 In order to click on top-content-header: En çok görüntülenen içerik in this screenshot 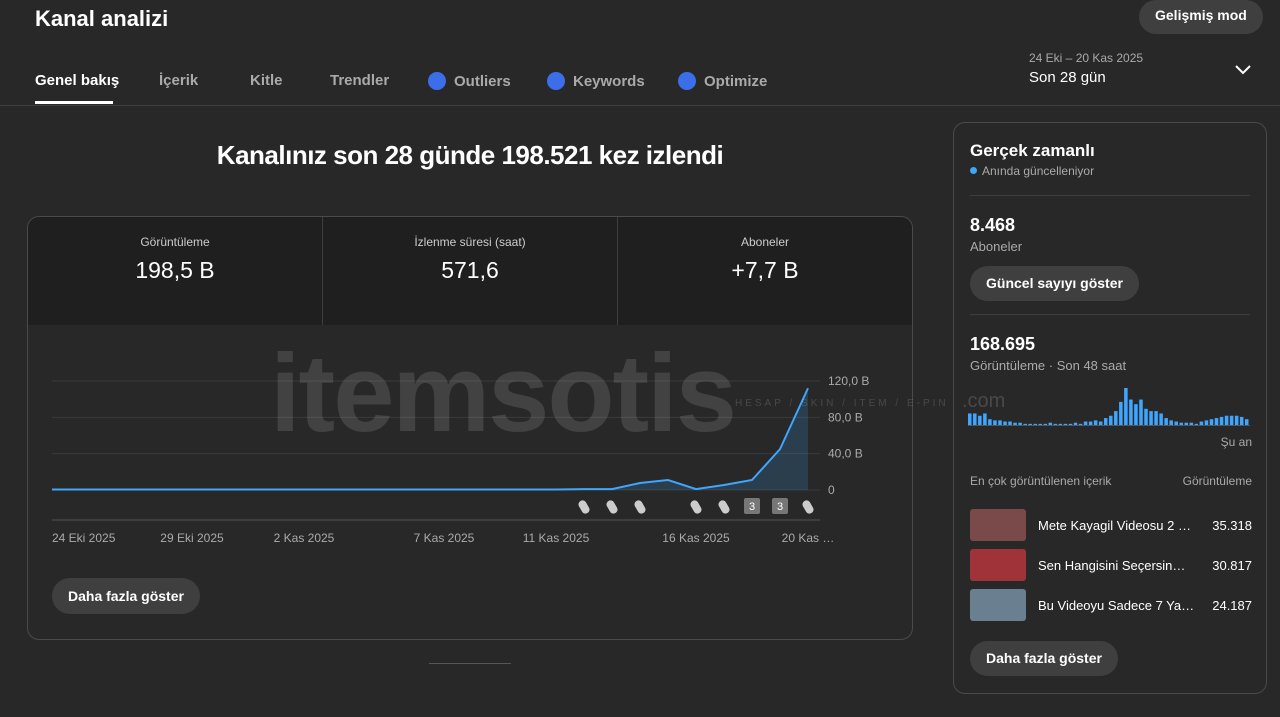, I will do `click(1041, 481)`.